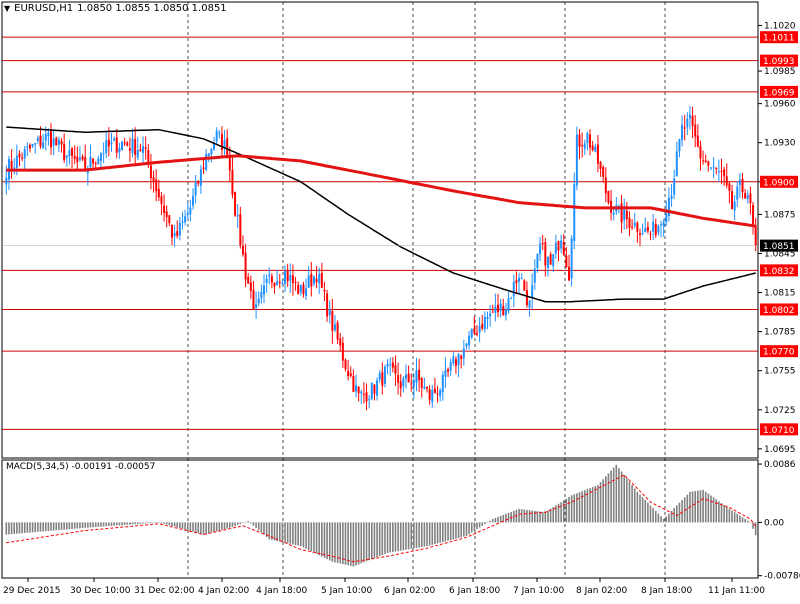 Image resolution: width=800 pixels, height=604 pixels. What do you see at coordinates (602, 591) in the screenshot?
I see `x-tick-label: 8 Jan 02:00` at bounding box center [602, 591].